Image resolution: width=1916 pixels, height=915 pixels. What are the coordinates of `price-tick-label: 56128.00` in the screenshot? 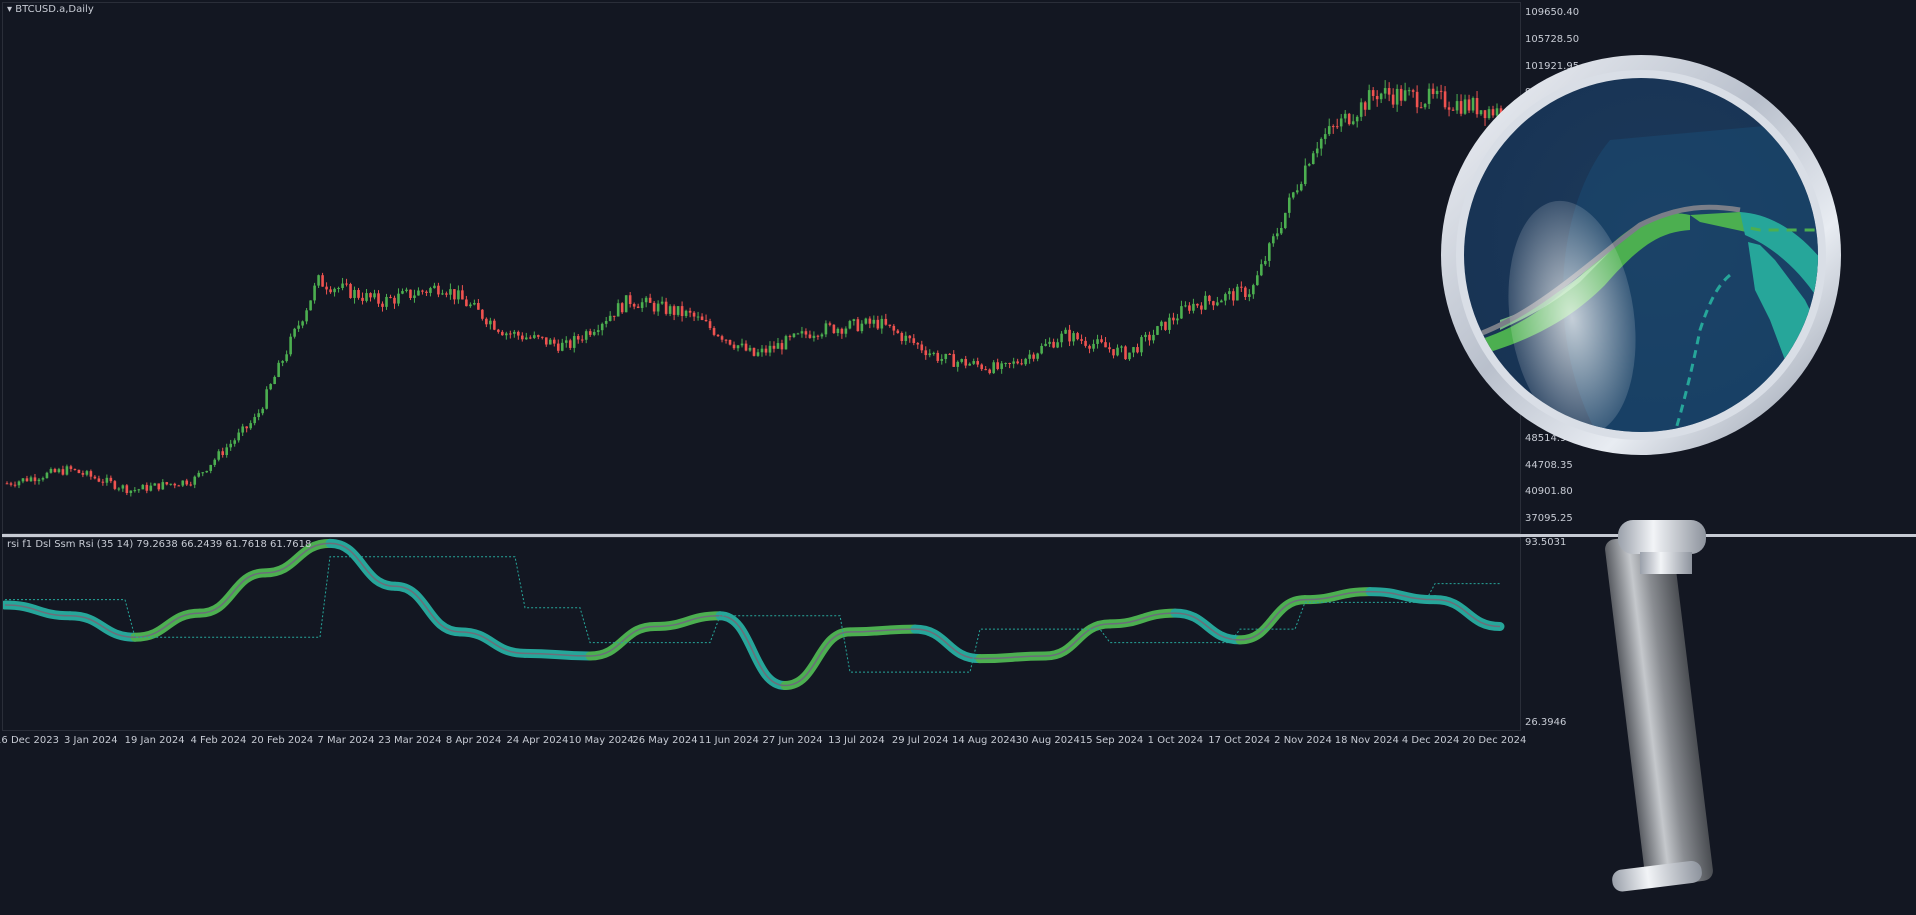 It's located at (1549, 386).